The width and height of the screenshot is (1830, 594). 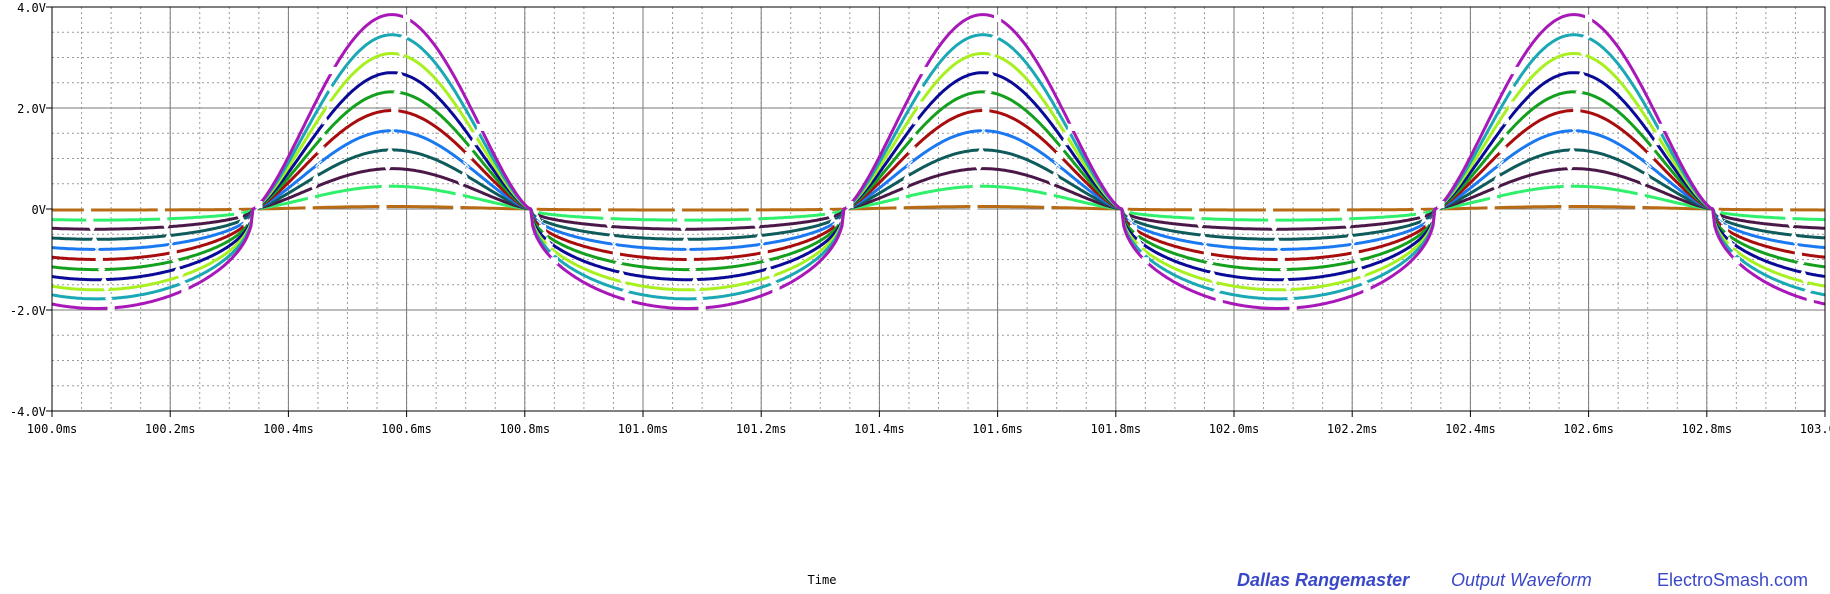 I want to click on x-tick-label: 103.0ms, so click(x=1815, y=429).